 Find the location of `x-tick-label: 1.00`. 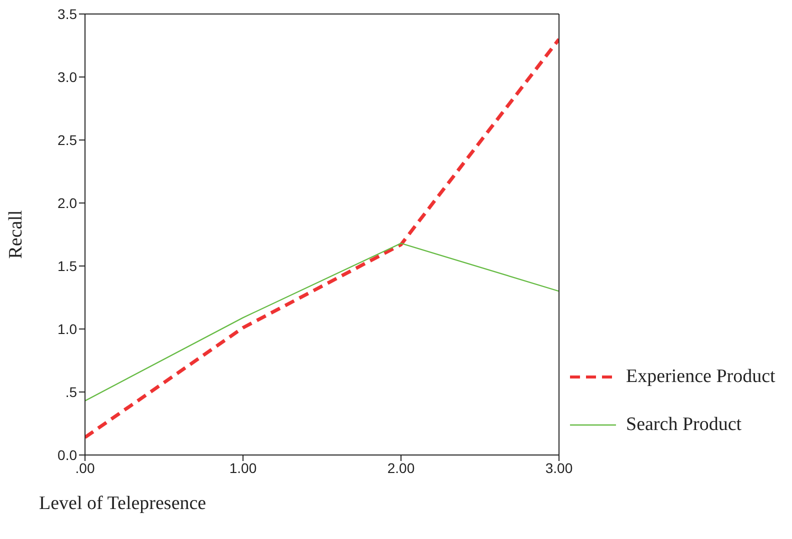

x-tick-label: 1.00 is located at coordinates (243, 468).